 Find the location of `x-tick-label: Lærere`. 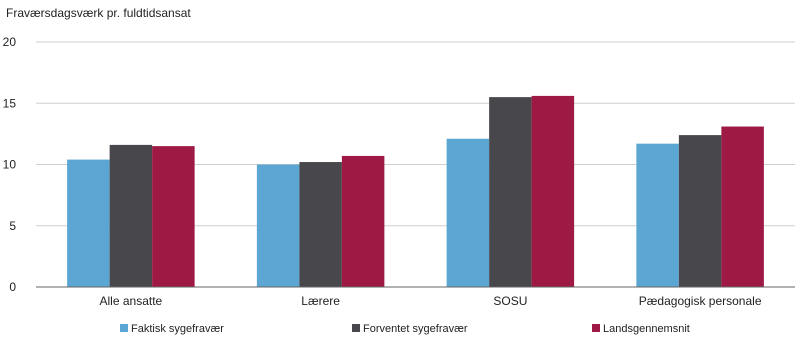

x-tick-label: Lærere is located at coordinates (320, 301).